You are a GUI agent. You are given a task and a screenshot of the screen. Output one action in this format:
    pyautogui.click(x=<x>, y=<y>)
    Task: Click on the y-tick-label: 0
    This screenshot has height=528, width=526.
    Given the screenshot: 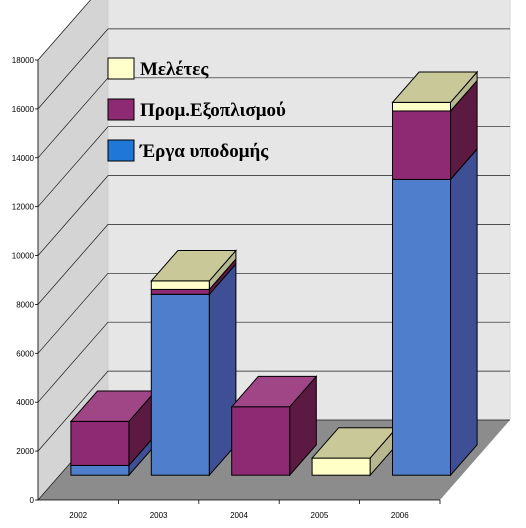 What is the action you would take?
    pyautogui.click(x=32, y=500)
    